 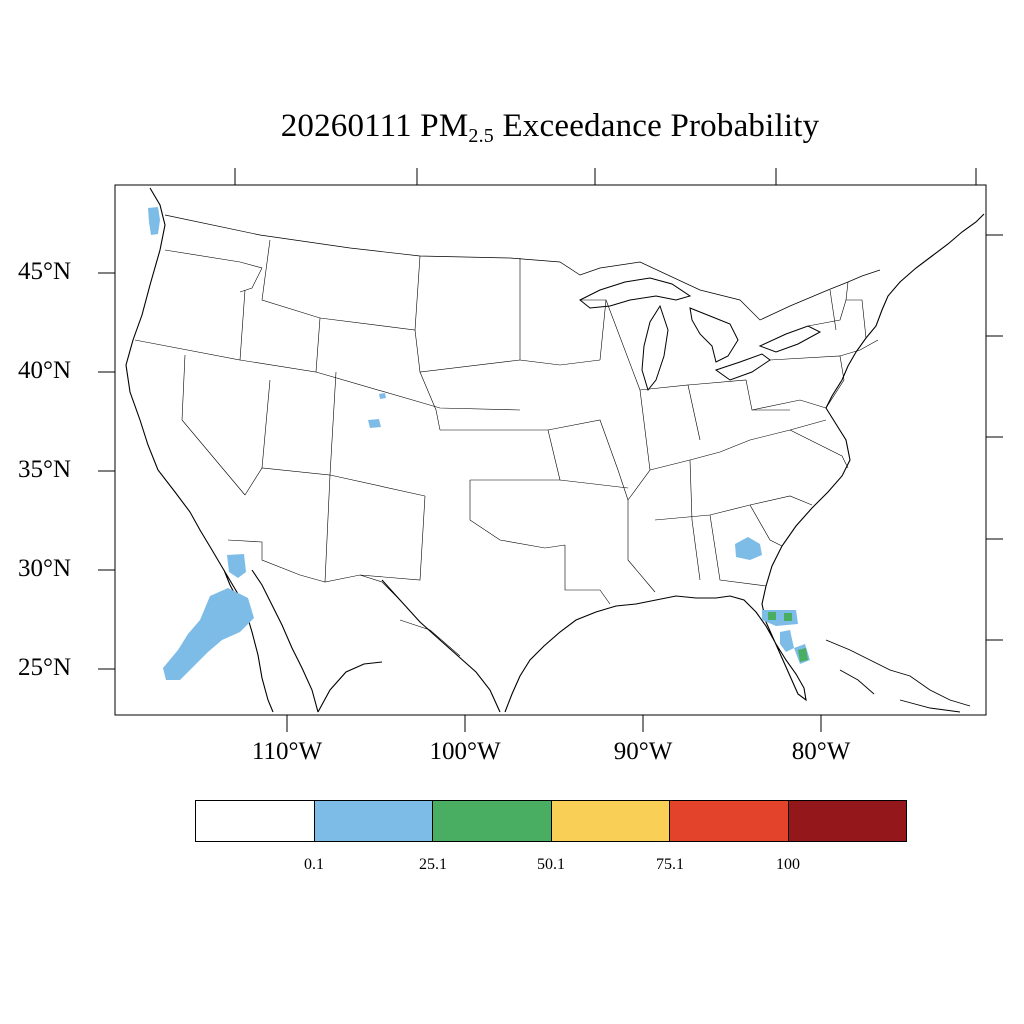 What do you see at coordinates (374, 423) in the screenshot?
I see `area-colorado` at bounding box center [374, 423].